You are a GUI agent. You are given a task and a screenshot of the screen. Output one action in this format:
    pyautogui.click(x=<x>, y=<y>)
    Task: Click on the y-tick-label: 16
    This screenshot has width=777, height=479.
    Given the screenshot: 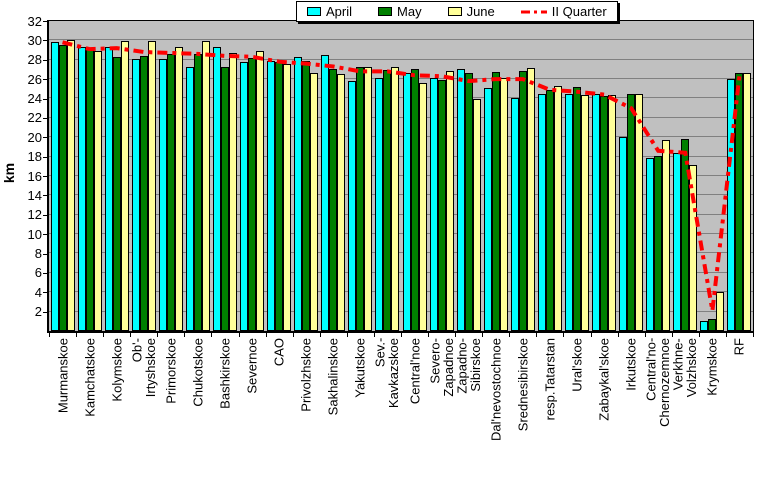 What is the action you would take?
    pyautogui.click(x=34, y=176)
    